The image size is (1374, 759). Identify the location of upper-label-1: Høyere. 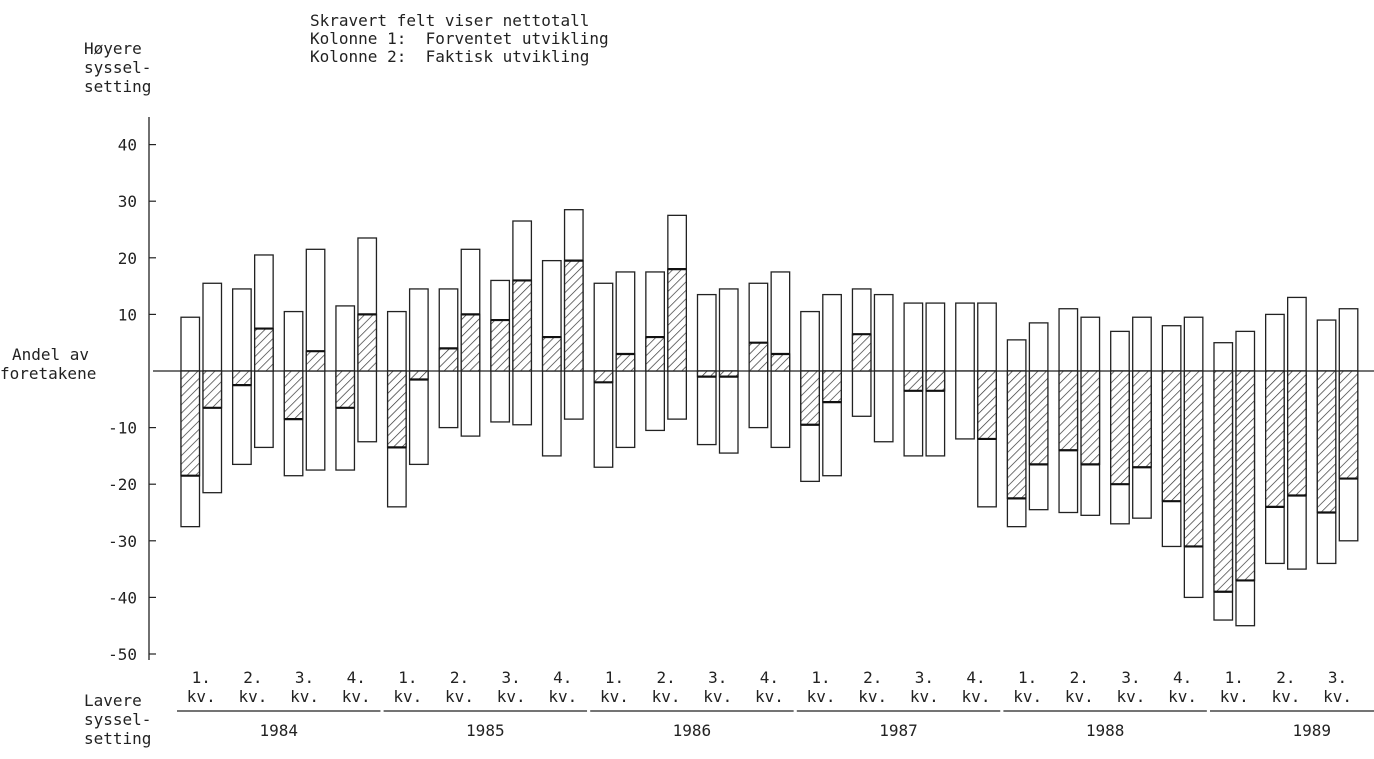
(113, 48).